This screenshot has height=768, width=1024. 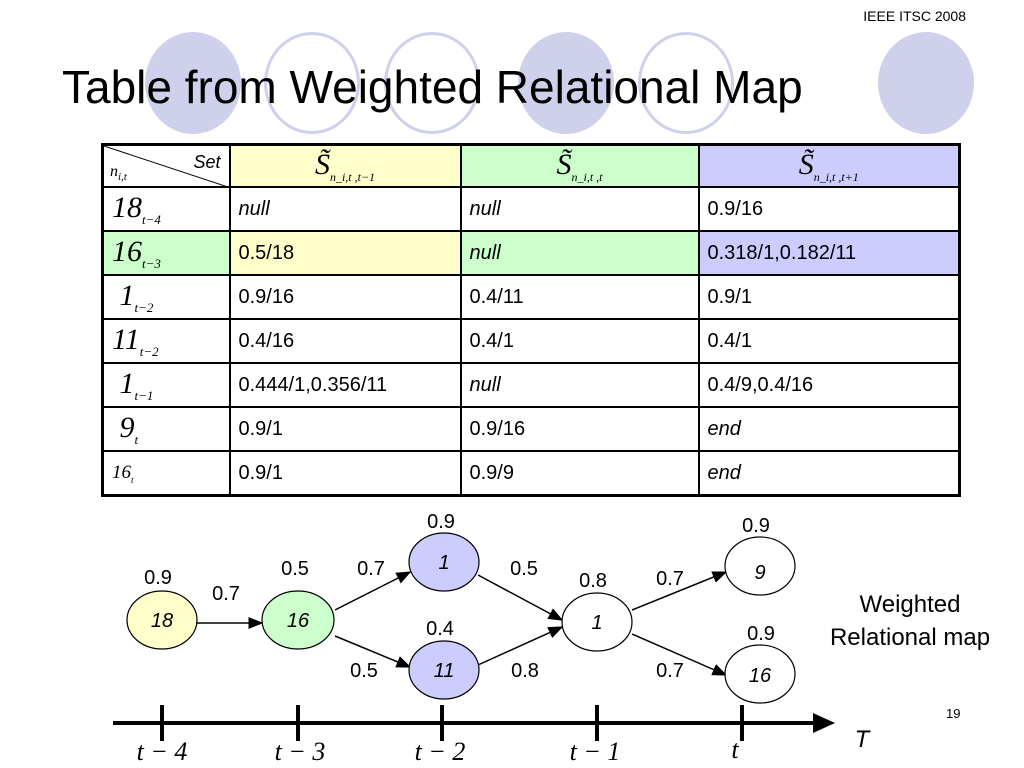 I want to click on table-row: 1t−2 0.9/16 0.4/11 0.9/1, so click(x=531, y=297).